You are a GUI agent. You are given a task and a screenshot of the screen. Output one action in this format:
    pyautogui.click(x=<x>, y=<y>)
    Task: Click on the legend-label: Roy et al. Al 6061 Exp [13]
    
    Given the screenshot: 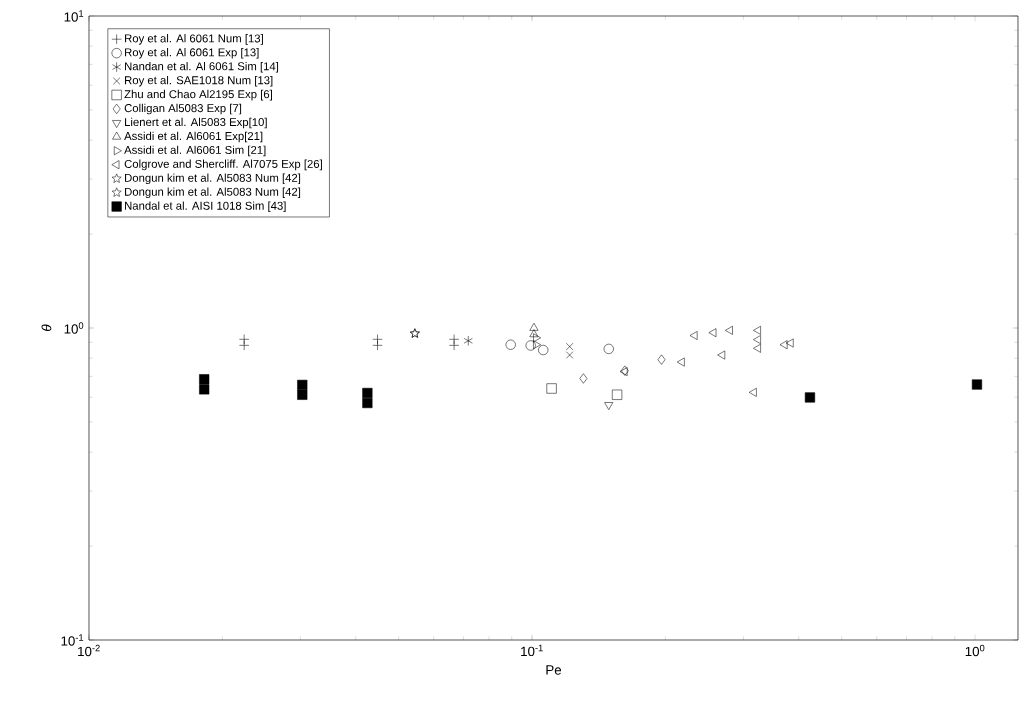 What is the action you would take?
    pyautogui.click(x=192, y=53)
    